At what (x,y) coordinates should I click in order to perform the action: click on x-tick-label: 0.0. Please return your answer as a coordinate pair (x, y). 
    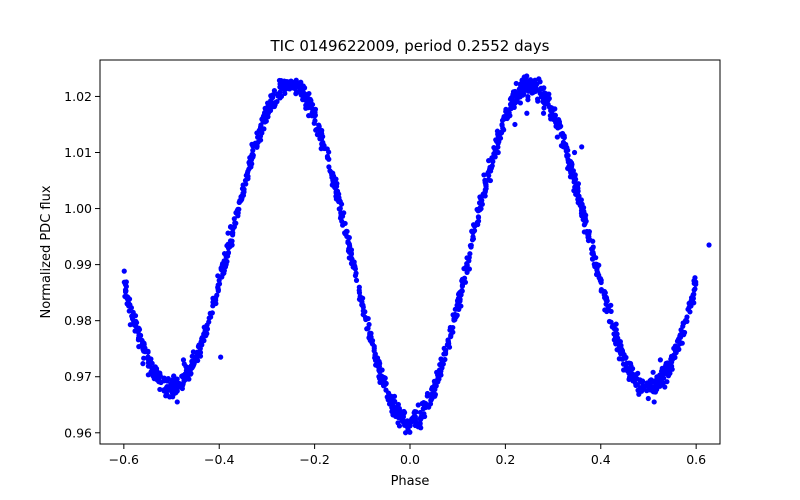
    Looking at the image, I should click on (410, 459).